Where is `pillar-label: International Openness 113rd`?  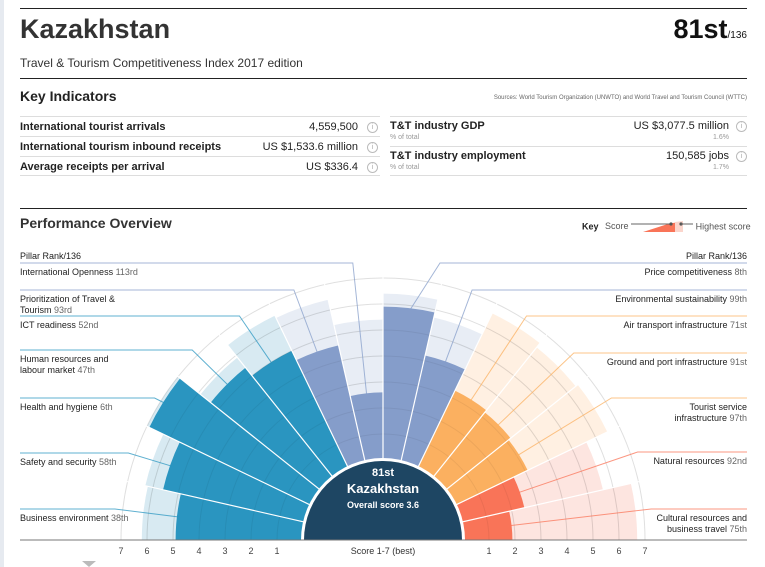 pillar-label: International Openness 113rd is located at coordinates (79, 272).